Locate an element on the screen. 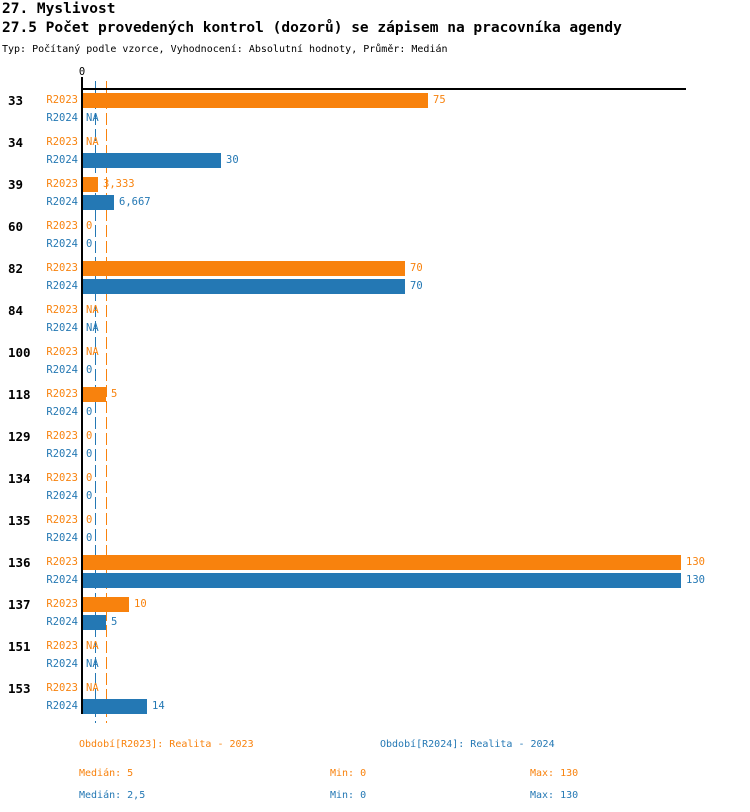  category-label: 118 is located at coordinates (19, 394).